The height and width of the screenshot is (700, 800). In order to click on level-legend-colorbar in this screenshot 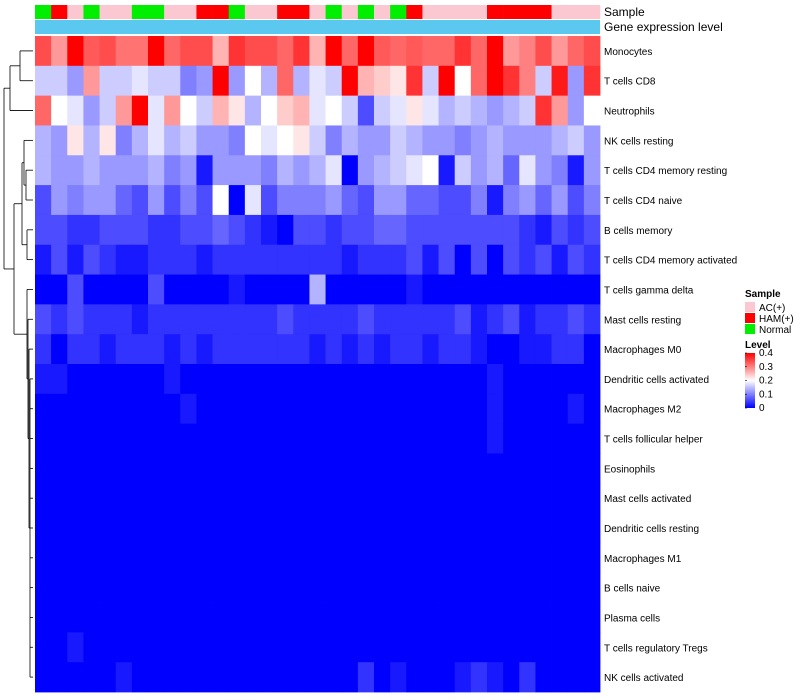, I will do `click(750, 380)`.